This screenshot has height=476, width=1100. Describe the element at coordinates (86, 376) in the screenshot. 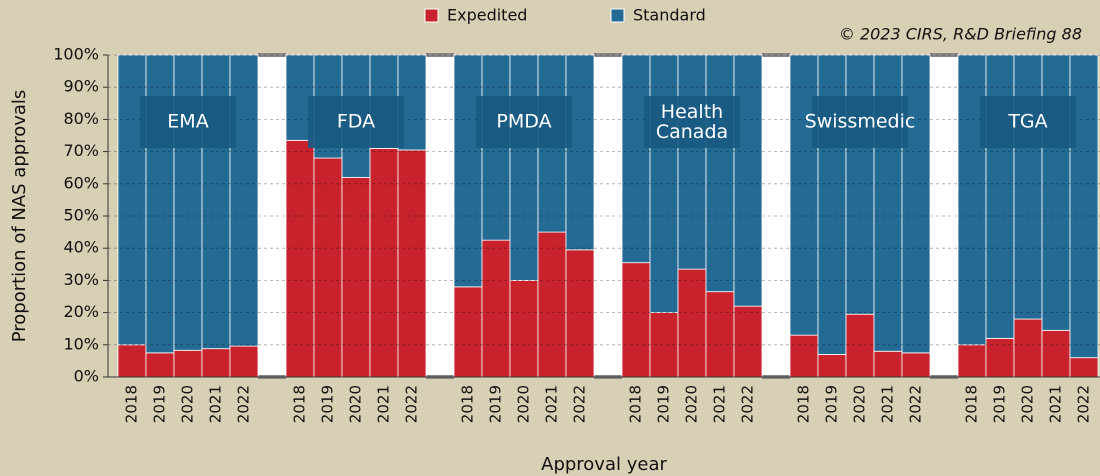

I see `y-tick-label: 0%` at that location.